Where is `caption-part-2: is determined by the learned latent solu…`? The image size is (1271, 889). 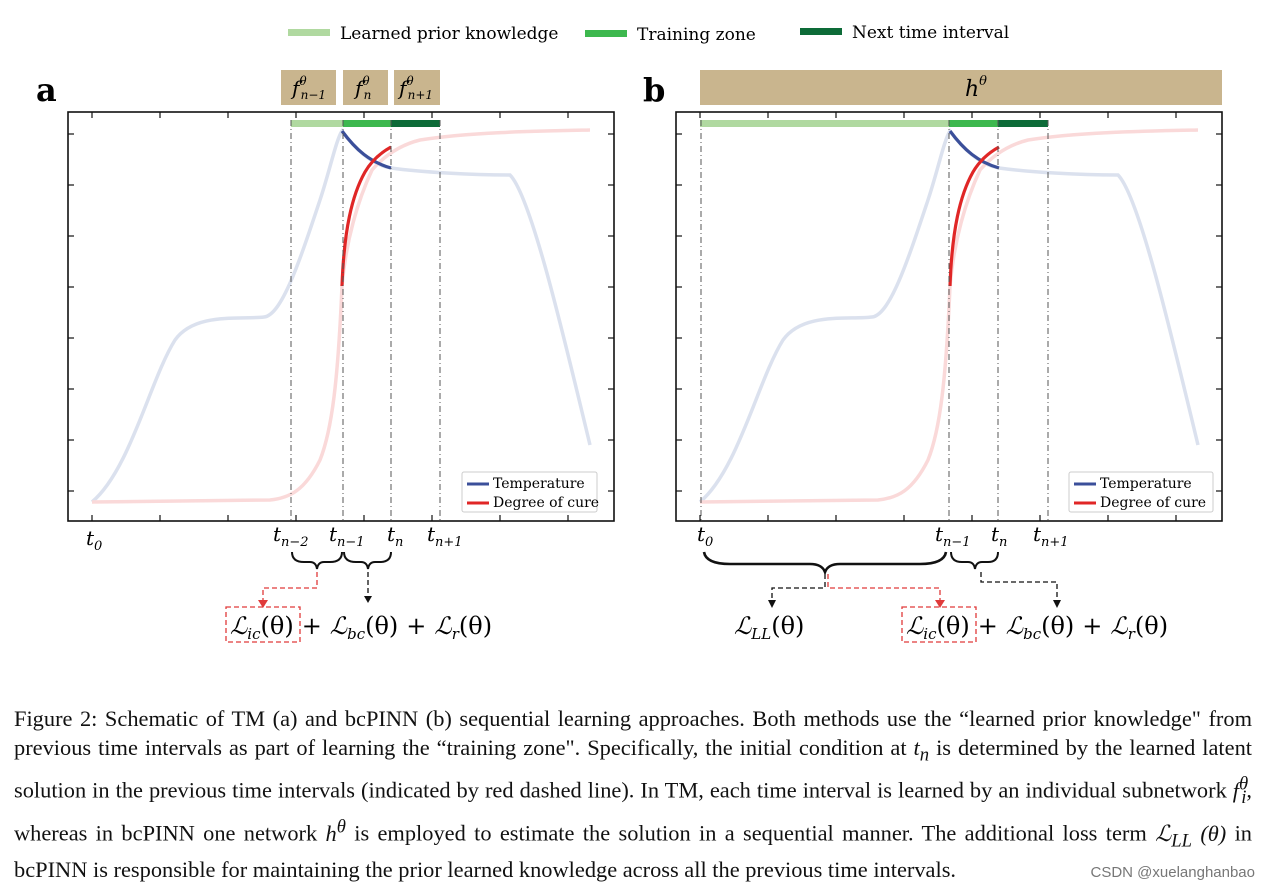 caption-part-2: is determined by the learned latent solu… is located at coordinates (633, 769).